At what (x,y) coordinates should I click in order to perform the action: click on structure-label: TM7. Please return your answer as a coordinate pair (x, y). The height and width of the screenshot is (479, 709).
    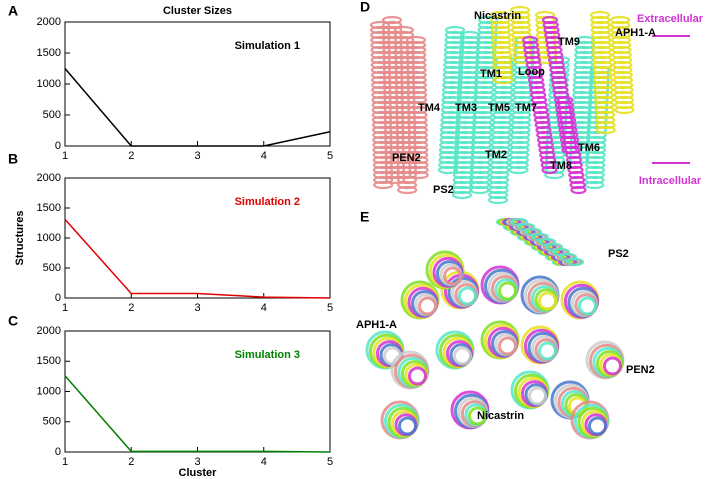
    Looking at the image, I should click on (526, 108).